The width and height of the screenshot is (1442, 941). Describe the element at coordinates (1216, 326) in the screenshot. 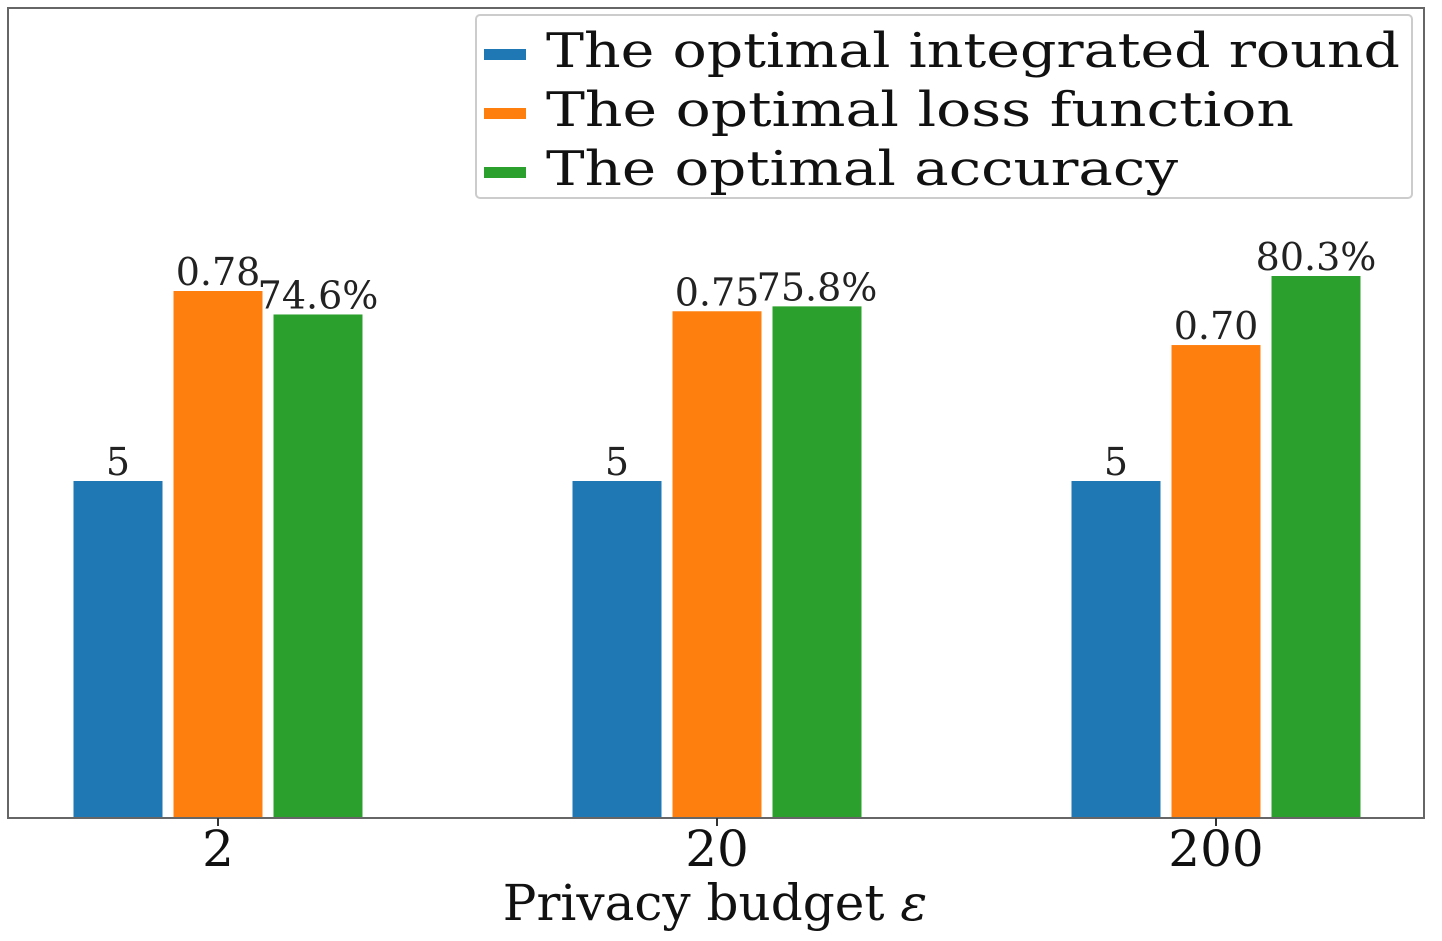

I see `bar-value-label: 0.70` at that location.